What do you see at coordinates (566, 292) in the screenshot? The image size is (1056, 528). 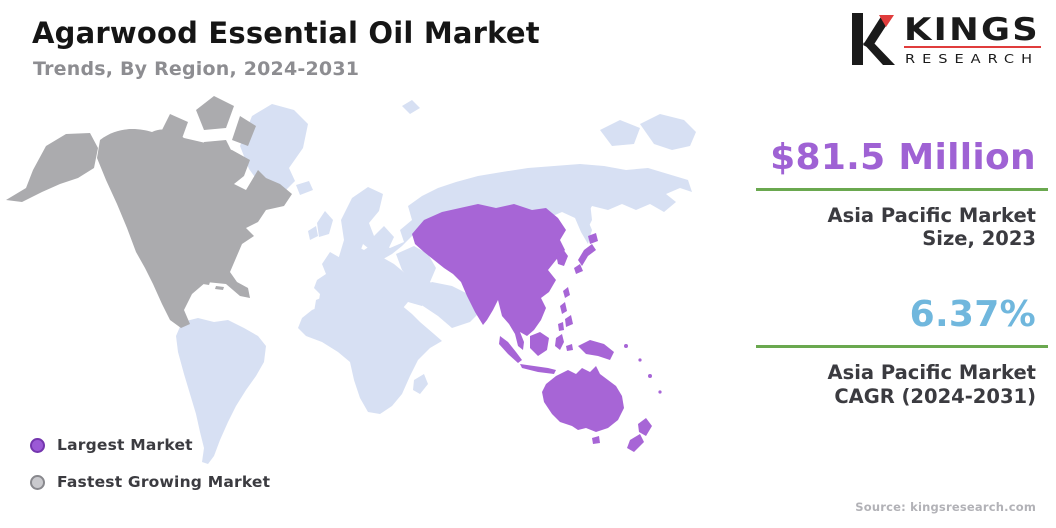 I see `region-taiwan` at bounding box center [566, 292].